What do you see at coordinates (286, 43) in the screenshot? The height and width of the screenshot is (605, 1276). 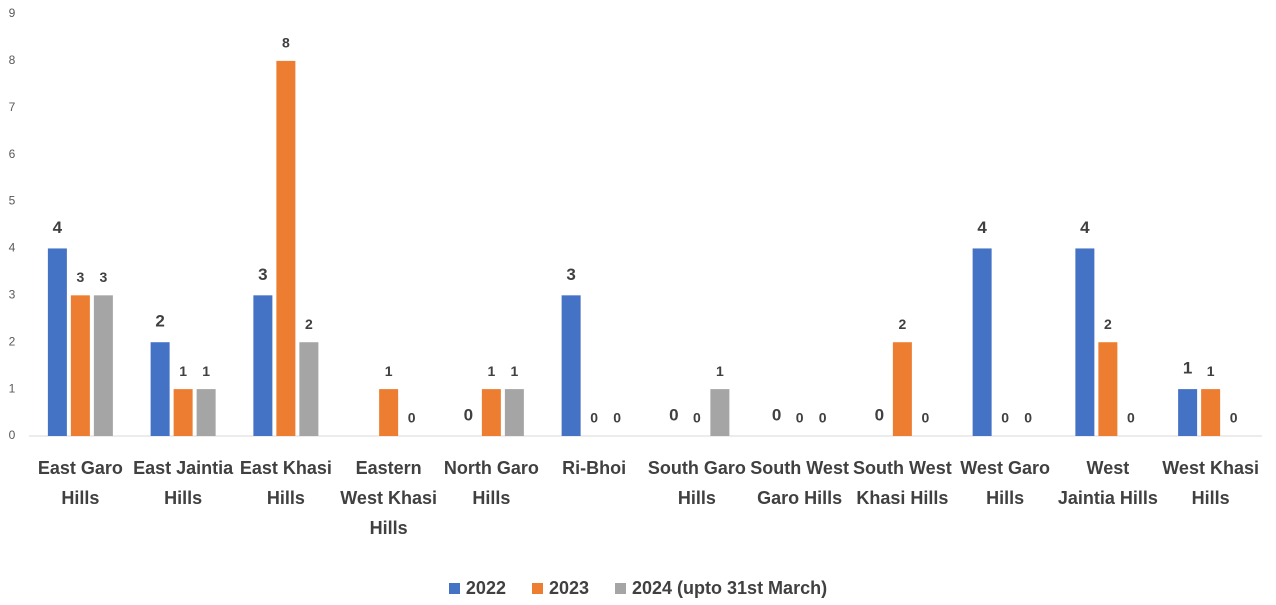 I see `data-label: 8` at bounding box center [286, 43].